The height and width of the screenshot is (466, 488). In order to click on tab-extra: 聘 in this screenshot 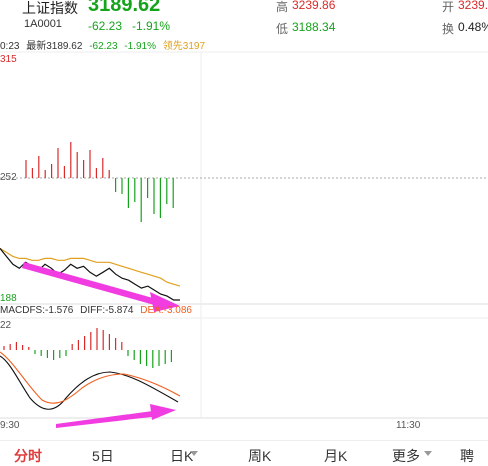, I will do `click(467, 456)`.